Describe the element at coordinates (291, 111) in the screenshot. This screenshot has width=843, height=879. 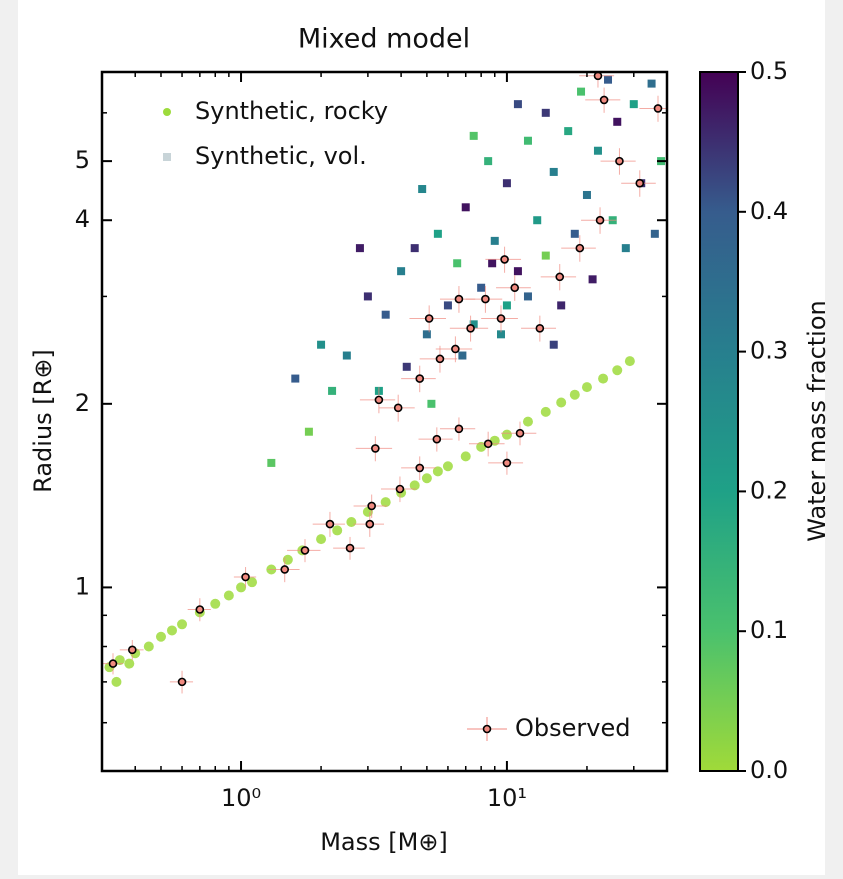
I see `legend-label: Synthetic, rocky` at that location.